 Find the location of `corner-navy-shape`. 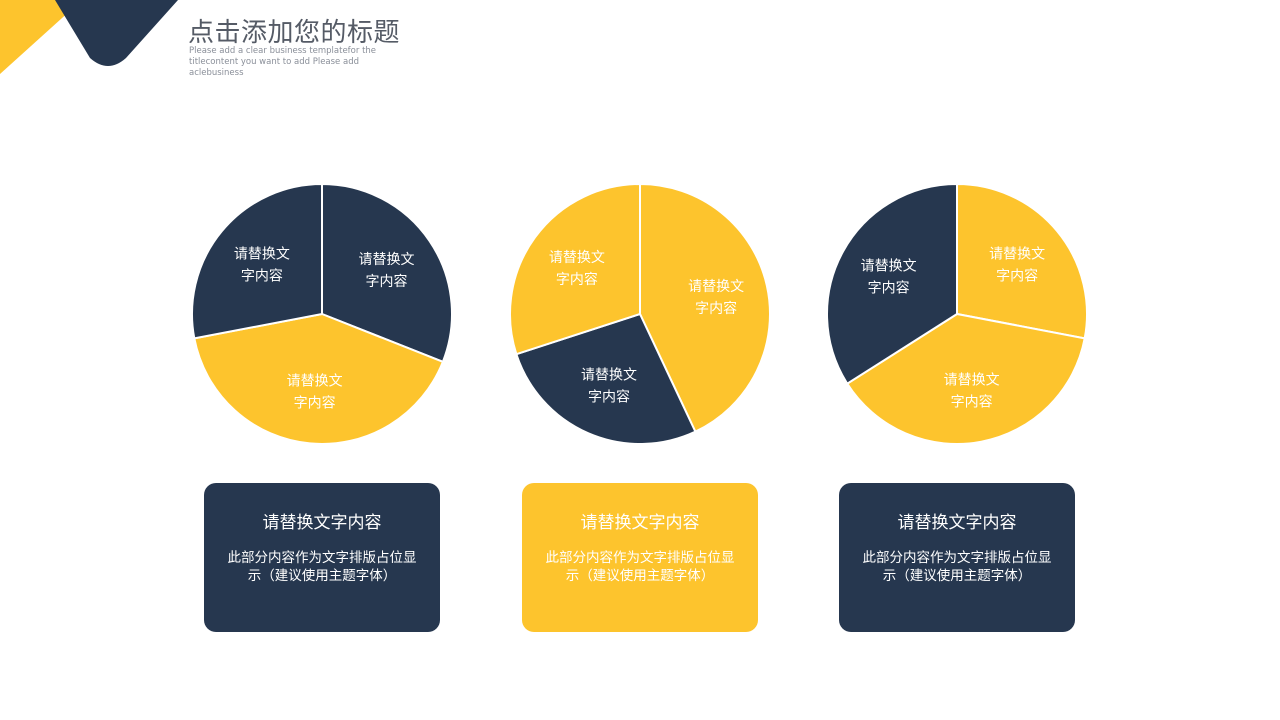

corner-navy-shape is located at coordinates (116, 33).